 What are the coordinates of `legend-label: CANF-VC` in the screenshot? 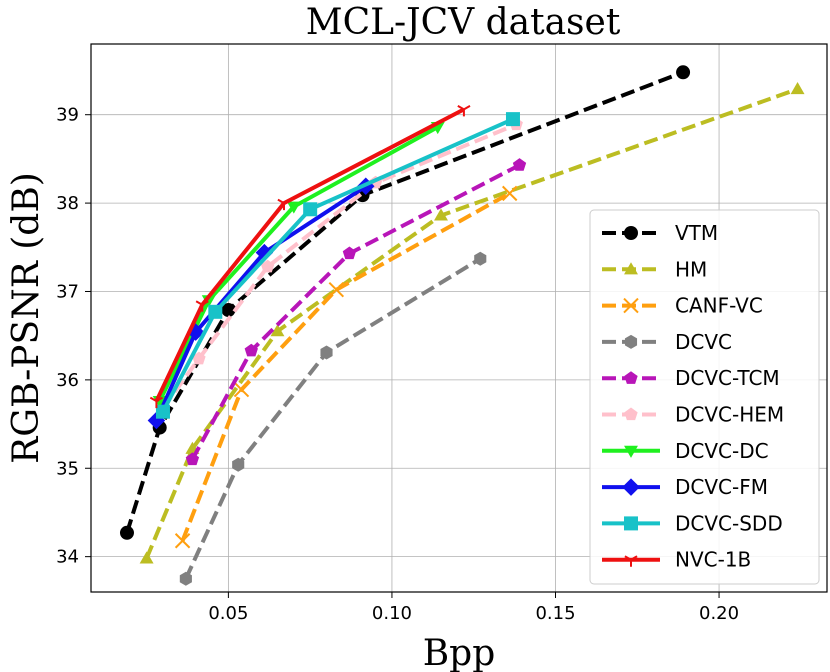 It's located at (719, 306).